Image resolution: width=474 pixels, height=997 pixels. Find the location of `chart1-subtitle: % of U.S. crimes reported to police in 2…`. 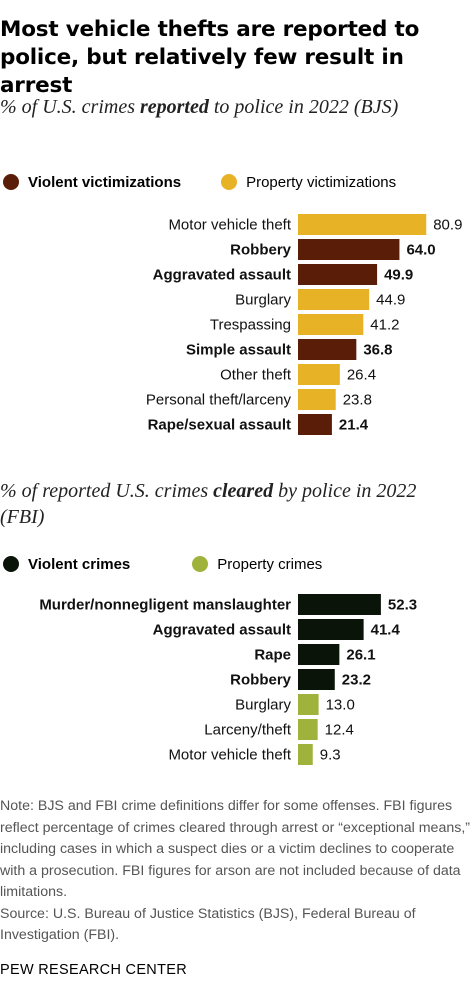

chart1-subtitle: % of U.S. crimes reported to police in 2… is located at coordinates (199, 107).